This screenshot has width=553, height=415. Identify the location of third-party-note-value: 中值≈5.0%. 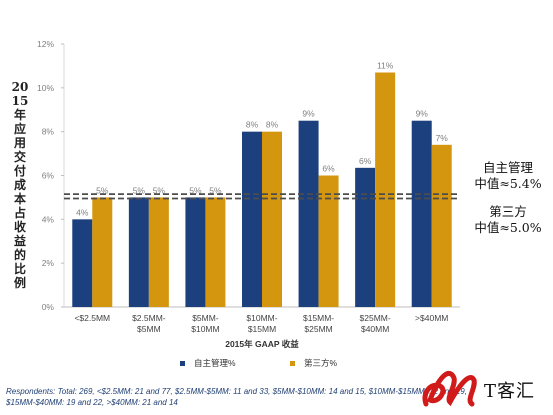
(508, 227).